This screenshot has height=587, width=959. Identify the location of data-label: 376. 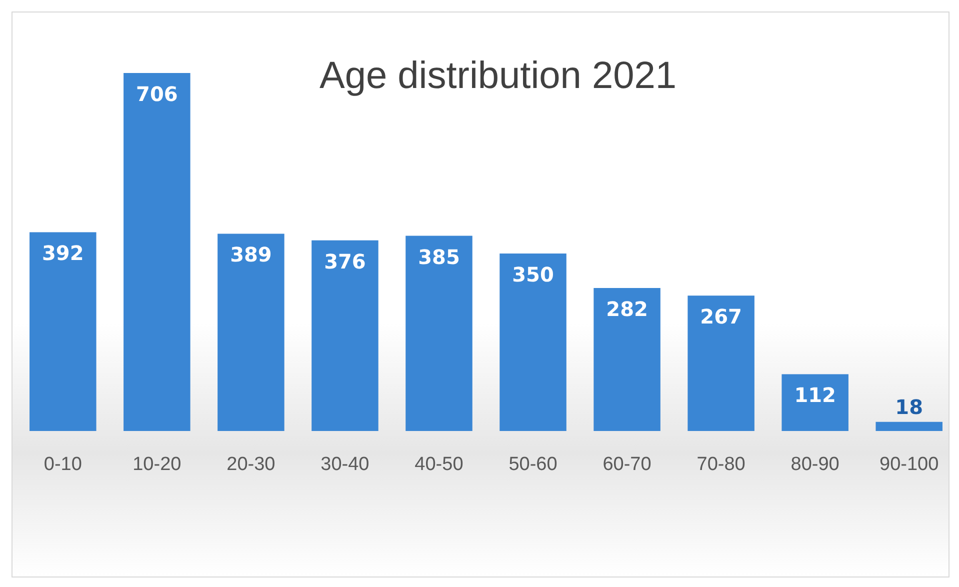
(345, 261).